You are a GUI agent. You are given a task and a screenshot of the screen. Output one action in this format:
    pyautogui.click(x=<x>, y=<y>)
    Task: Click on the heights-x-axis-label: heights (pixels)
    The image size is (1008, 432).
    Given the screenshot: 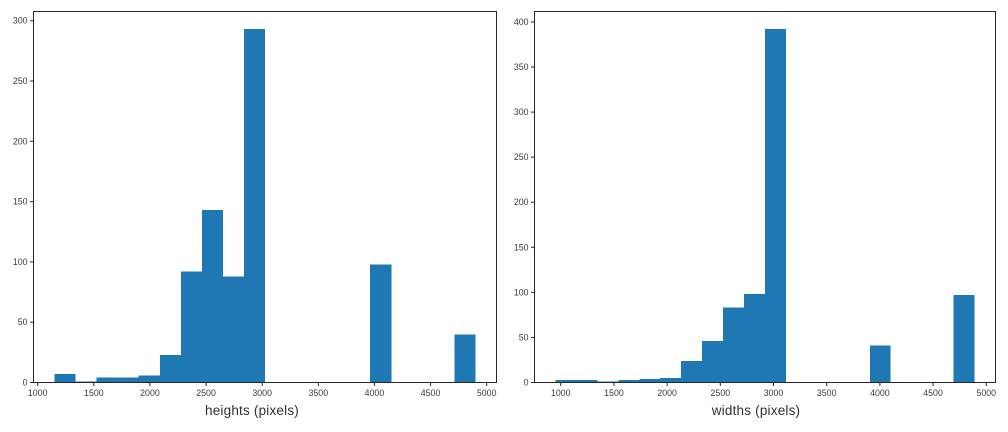 What is the action you would take?
    pyautogui.click(x=252, y=410)
    